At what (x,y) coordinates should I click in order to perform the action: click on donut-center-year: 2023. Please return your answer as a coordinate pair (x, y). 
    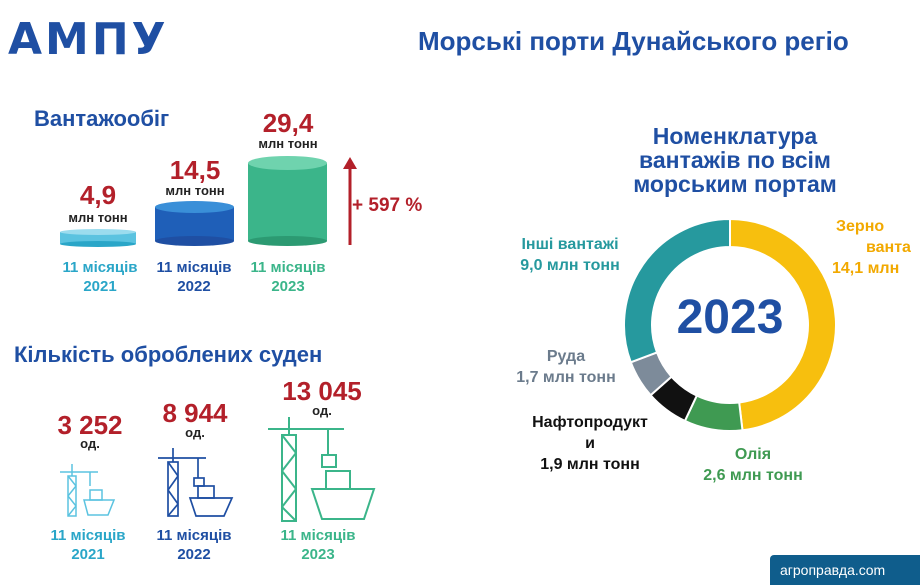
    Looking at the image, I should click on (730, 317).